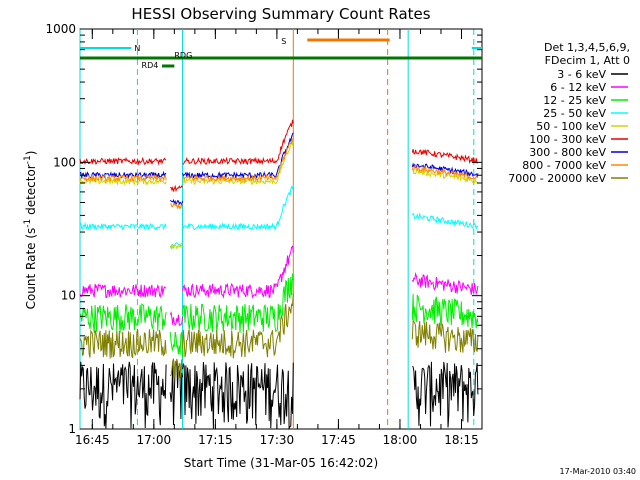 The height and width of the screenshot is (480, 640). I want to click on legend-entry-label: 3 - 6 keV, so click(581, 74).